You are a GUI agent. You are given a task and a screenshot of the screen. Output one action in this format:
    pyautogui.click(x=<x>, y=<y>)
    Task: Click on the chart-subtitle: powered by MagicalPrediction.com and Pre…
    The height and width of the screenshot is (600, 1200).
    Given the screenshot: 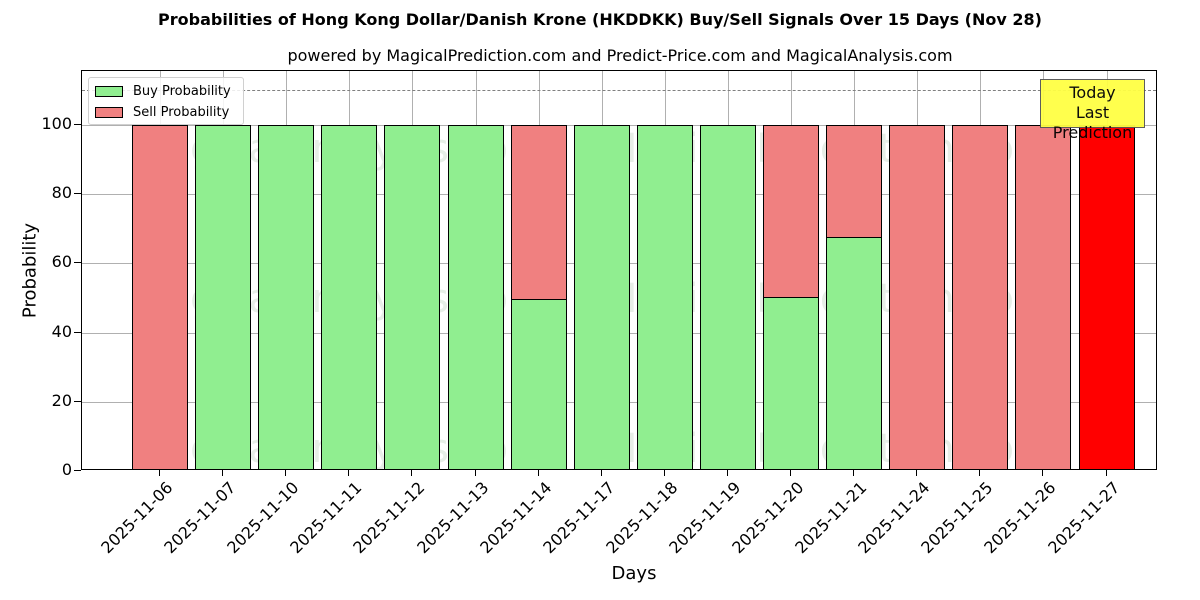 What is the action you would take?
    pyautogui.click(x=620, y=55)
    